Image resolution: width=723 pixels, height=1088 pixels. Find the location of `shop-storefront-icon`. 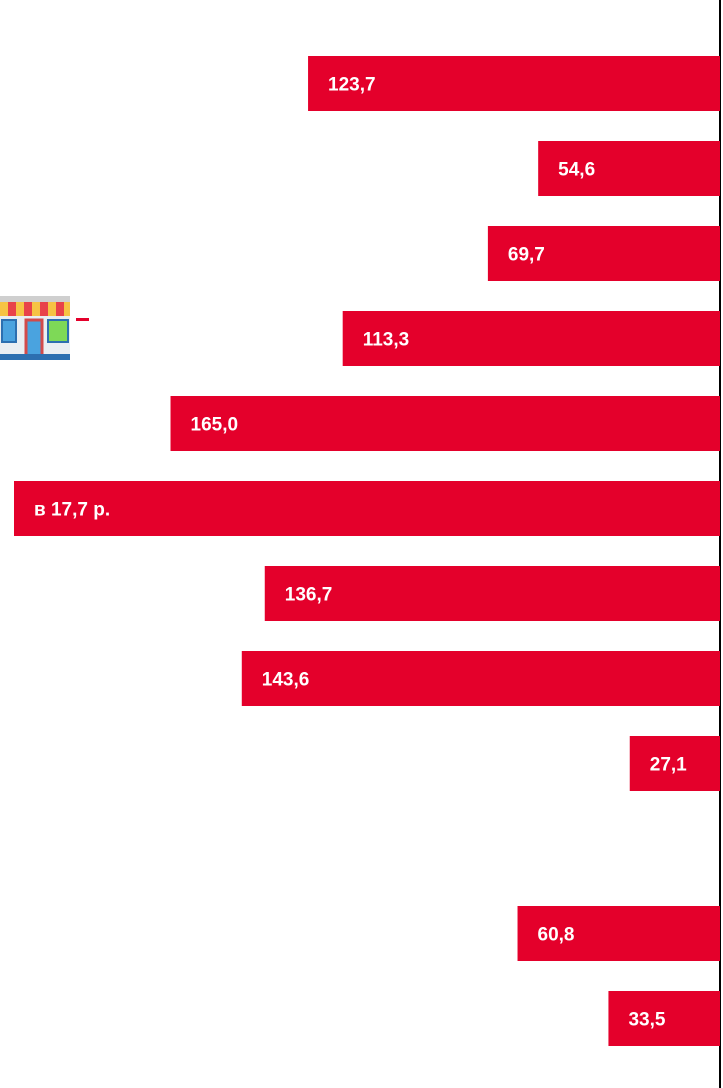

shop-storefront-icon is located at coordinates (36, 328).